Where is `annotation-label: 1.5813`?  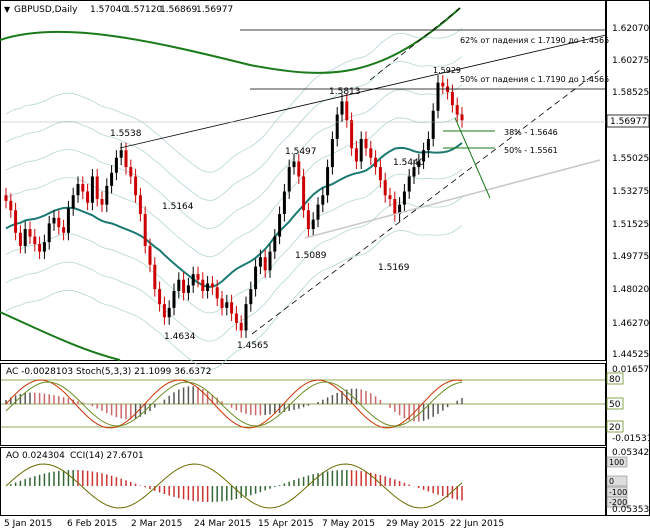
annotation-label: 1.5813 is located at coordinates (345, 92).